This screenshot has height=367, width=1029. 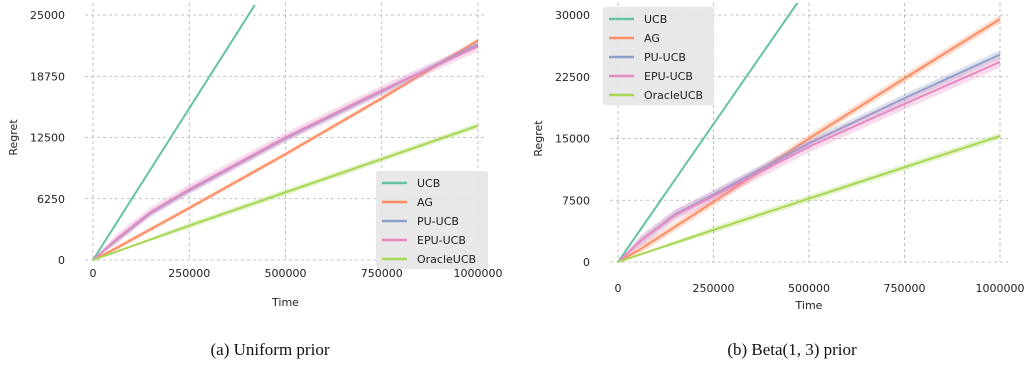 I want to click on panel-caption: (b) Beta(1, 3) prior, so click(x=792, y=349).